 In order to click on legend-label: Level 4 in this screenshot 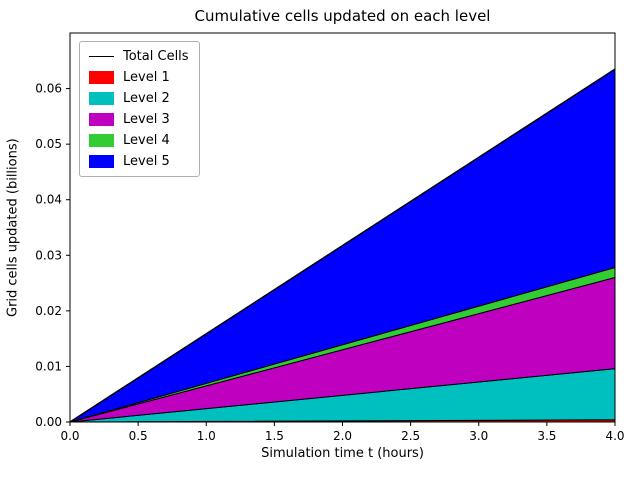, I will do `click(146, 140)`.